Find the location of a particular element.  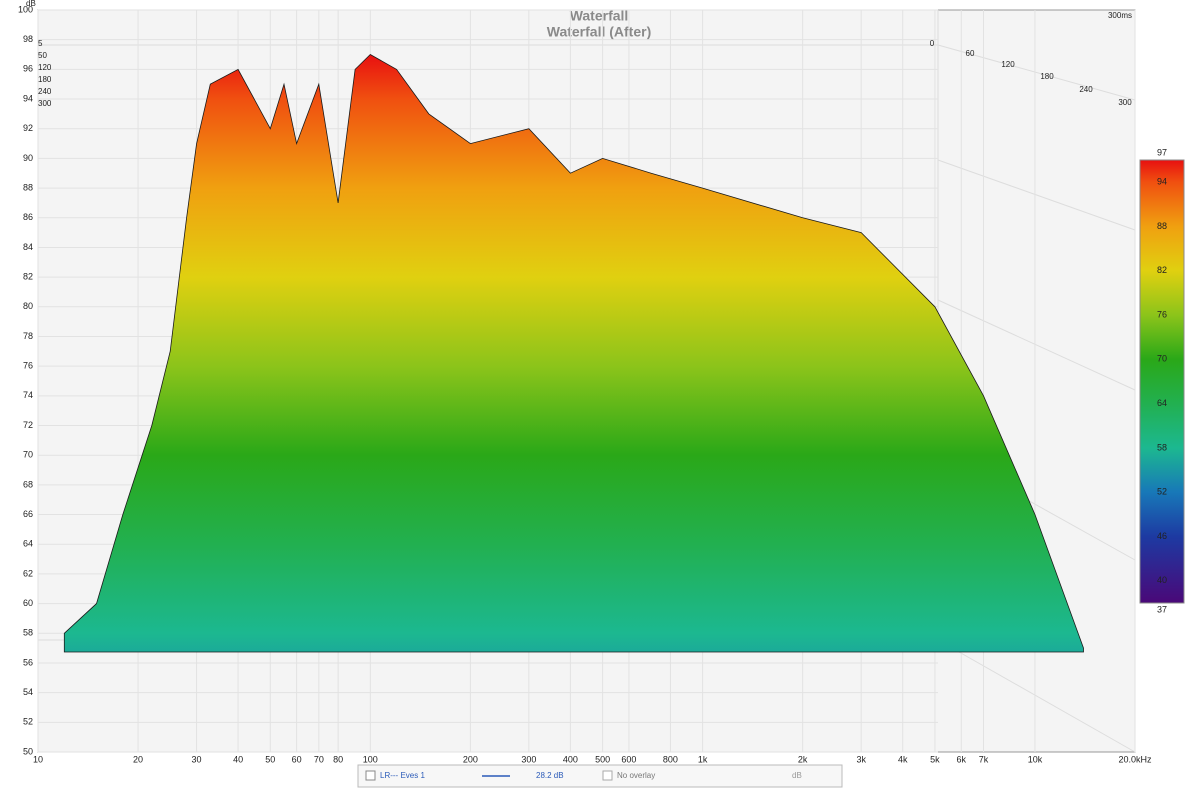

y-tick-label: 88 is located at coordinates (28, 187).